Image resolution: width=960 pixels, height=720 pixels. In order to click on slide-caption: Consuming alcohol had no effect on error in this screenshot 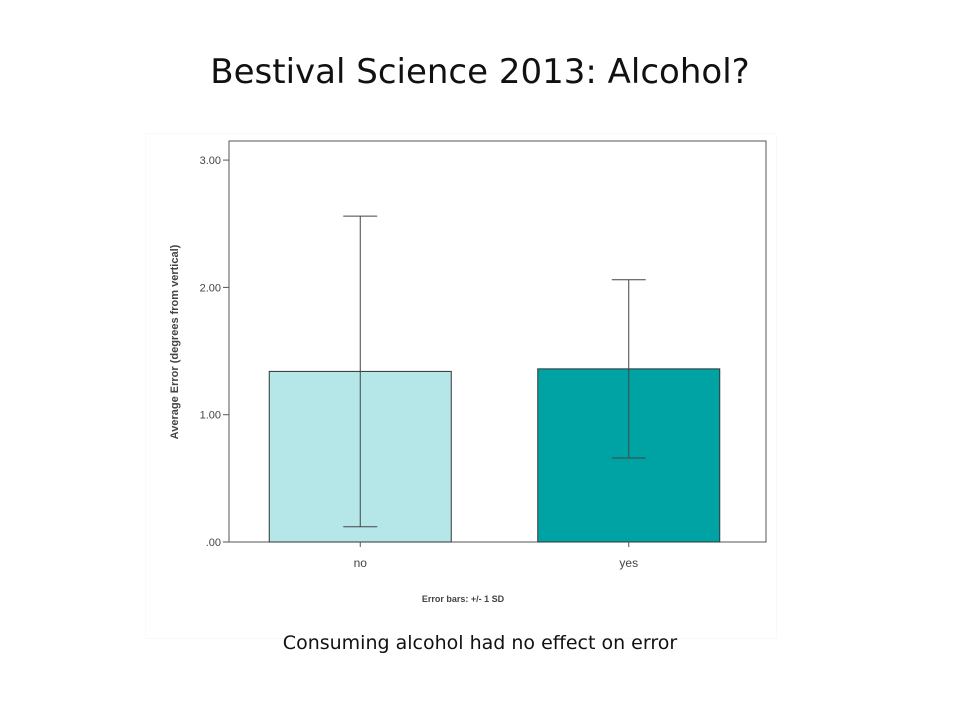, I will do `click(480, 643)`.